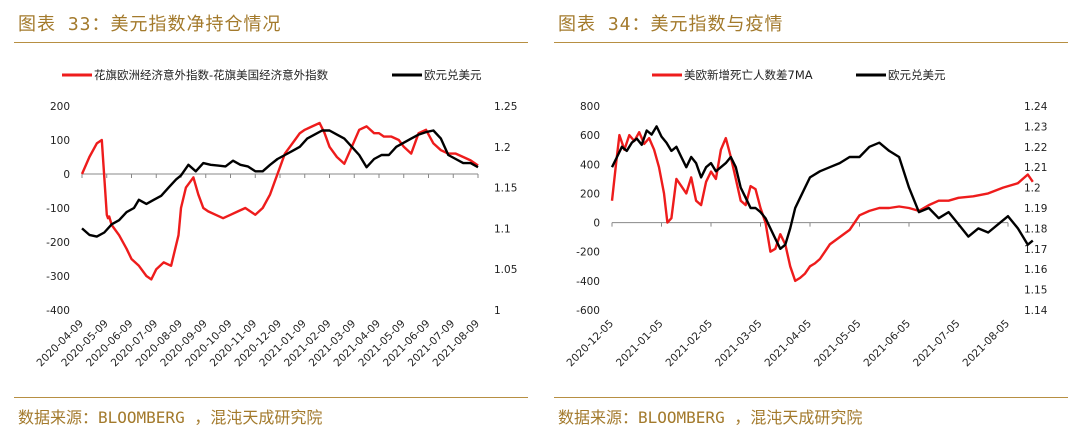  I want to click on y-left-tick-label: 600, so click(590, 136).